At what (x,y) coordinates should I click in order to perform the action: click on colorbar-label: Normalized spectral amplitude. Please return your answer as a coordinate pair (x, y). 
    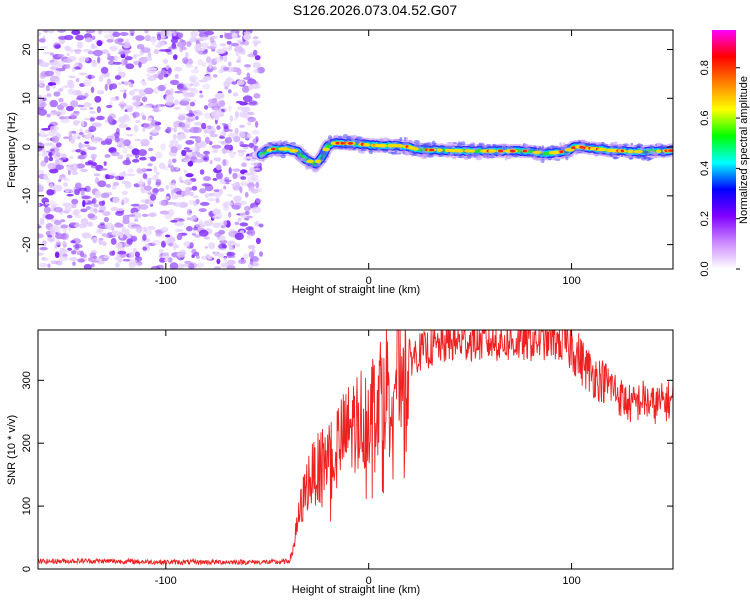
    Looking at the image, I should click on (744, 150).